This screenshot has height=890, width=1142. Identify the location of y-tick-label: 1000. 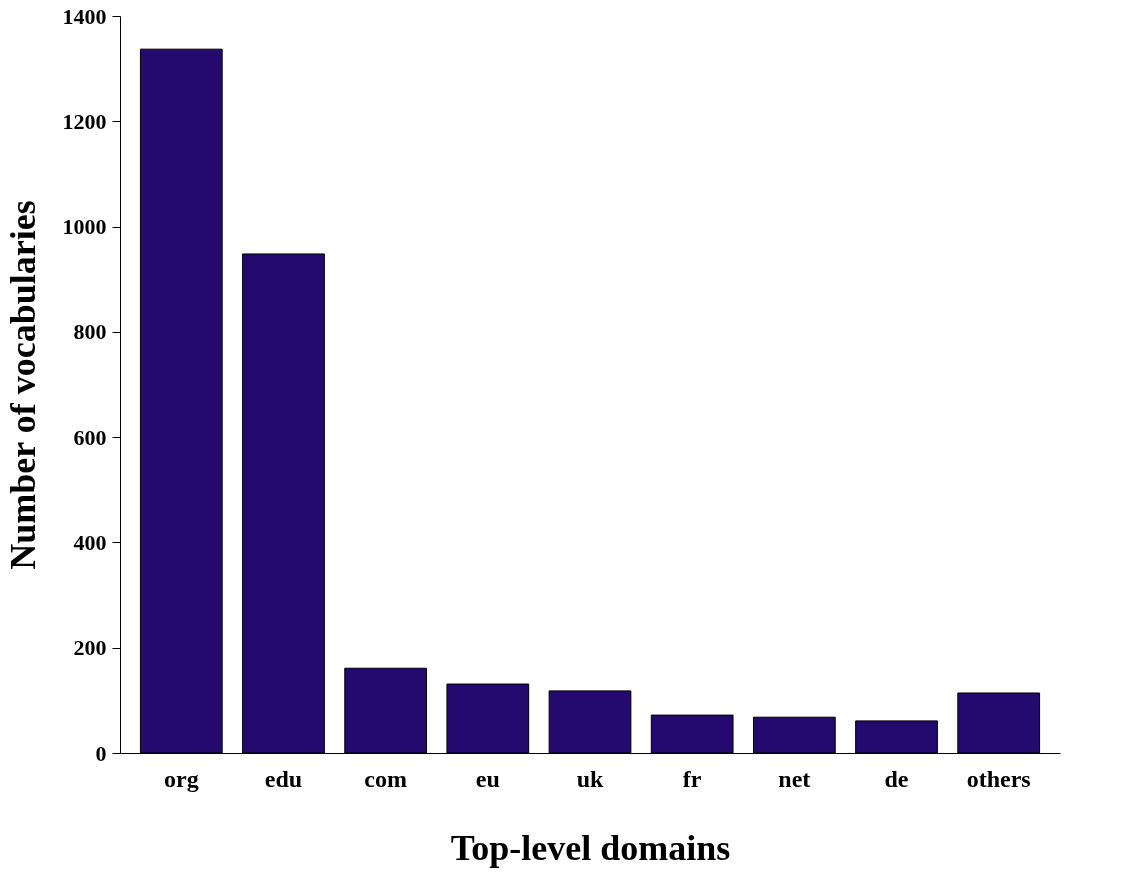
(84, 227).